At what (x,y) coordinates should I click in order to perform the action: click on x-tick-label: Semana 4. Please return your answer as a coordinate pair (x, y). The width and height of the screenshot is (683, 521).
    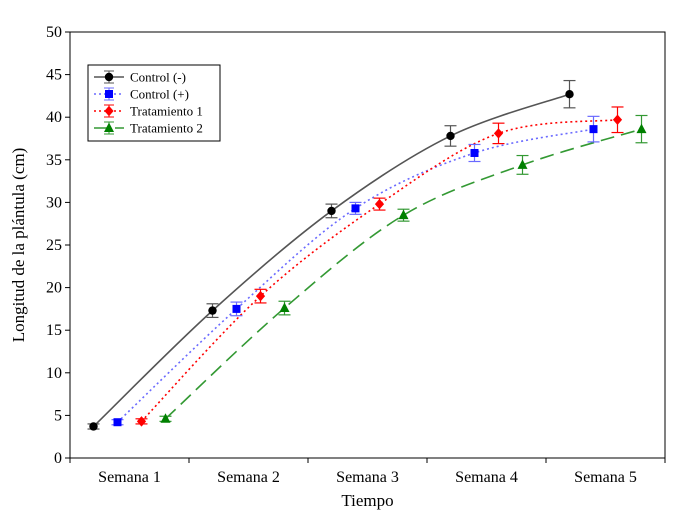
    Looking at the image, I should click on (486, 477).